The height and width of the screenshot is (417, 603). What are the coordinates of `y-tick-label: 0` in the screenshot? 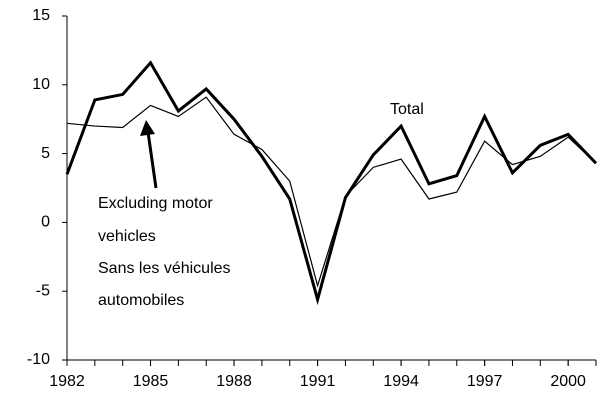 It's located at (45, 222).